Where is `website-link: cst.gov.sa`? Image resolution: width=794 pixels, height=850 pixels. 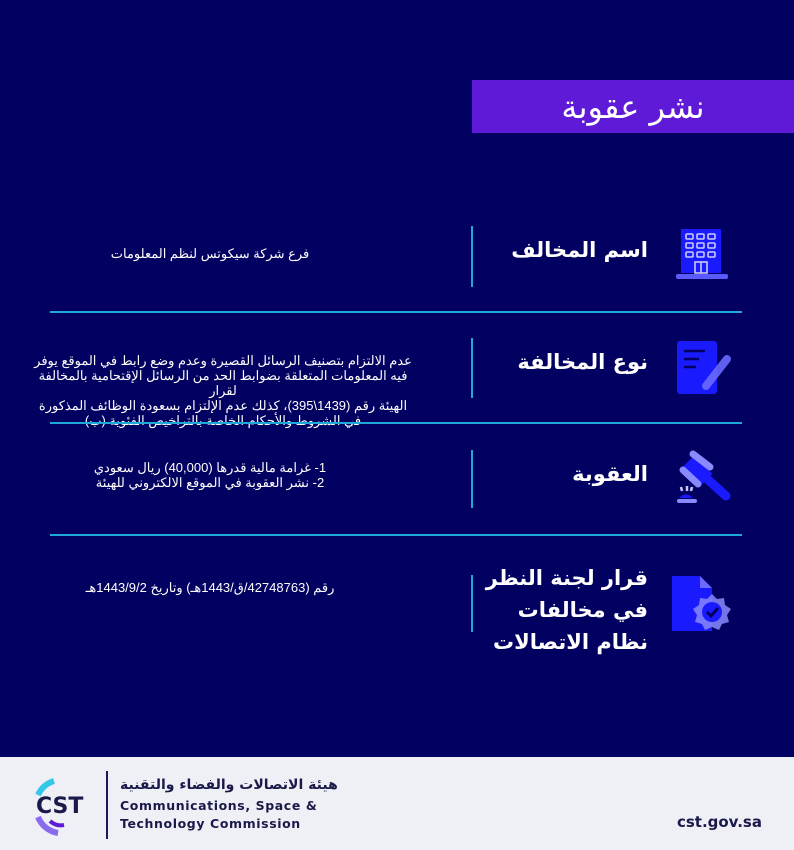
website-link: cst.gov.sa is located at coordinates (719, 822).